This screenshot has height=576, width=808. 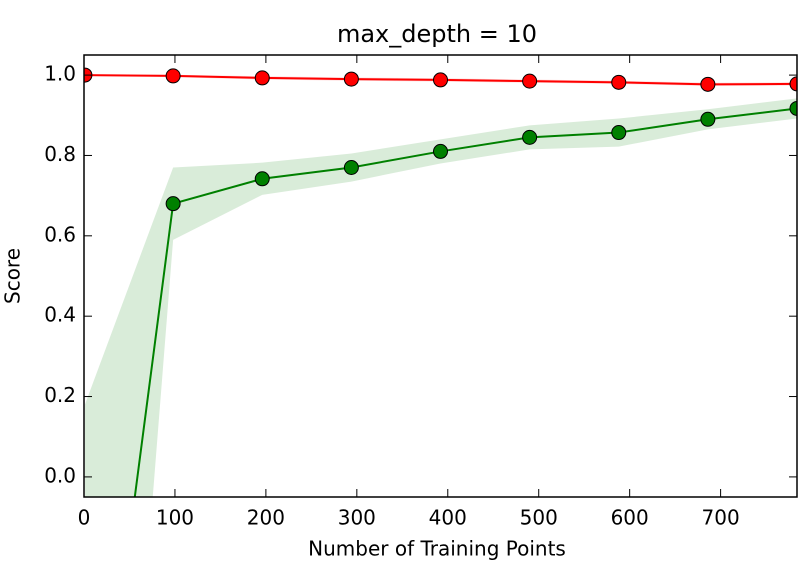 I want to click on x-tick-label: 400, so click(x=448, y=518).